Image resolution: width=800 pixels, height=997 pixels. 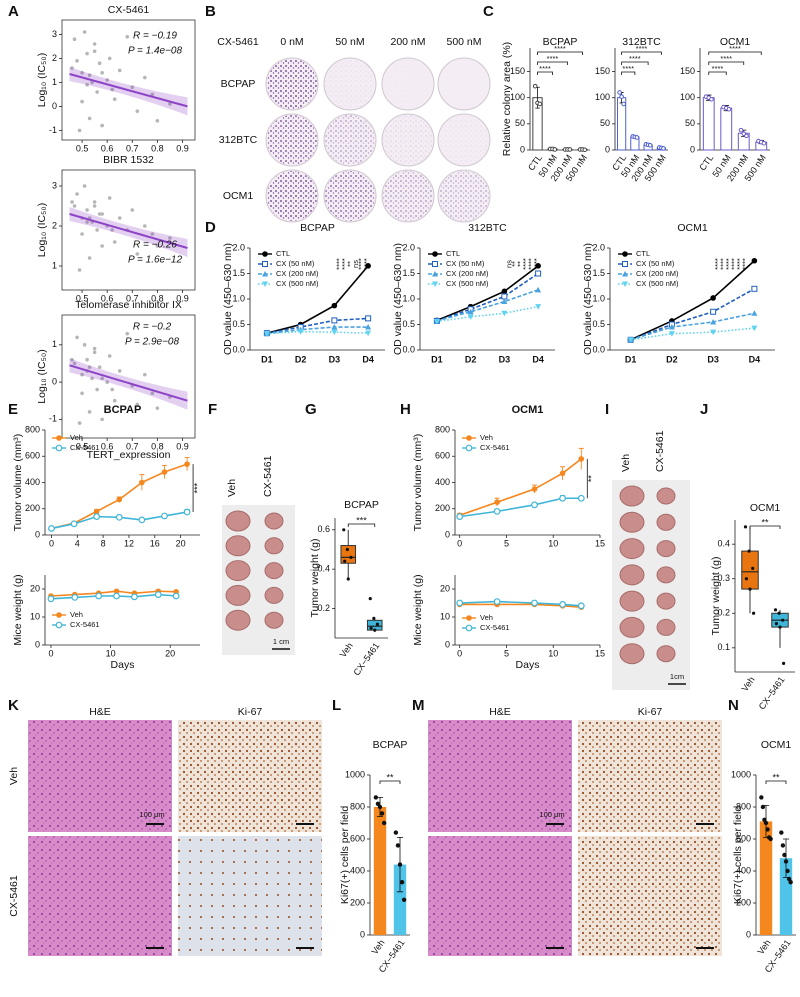 What do you see at coordinates (18, 483) in the screenshot?
I see `y-axis-label: Tumor volume (mm³)` at bounding box center [18, 483].